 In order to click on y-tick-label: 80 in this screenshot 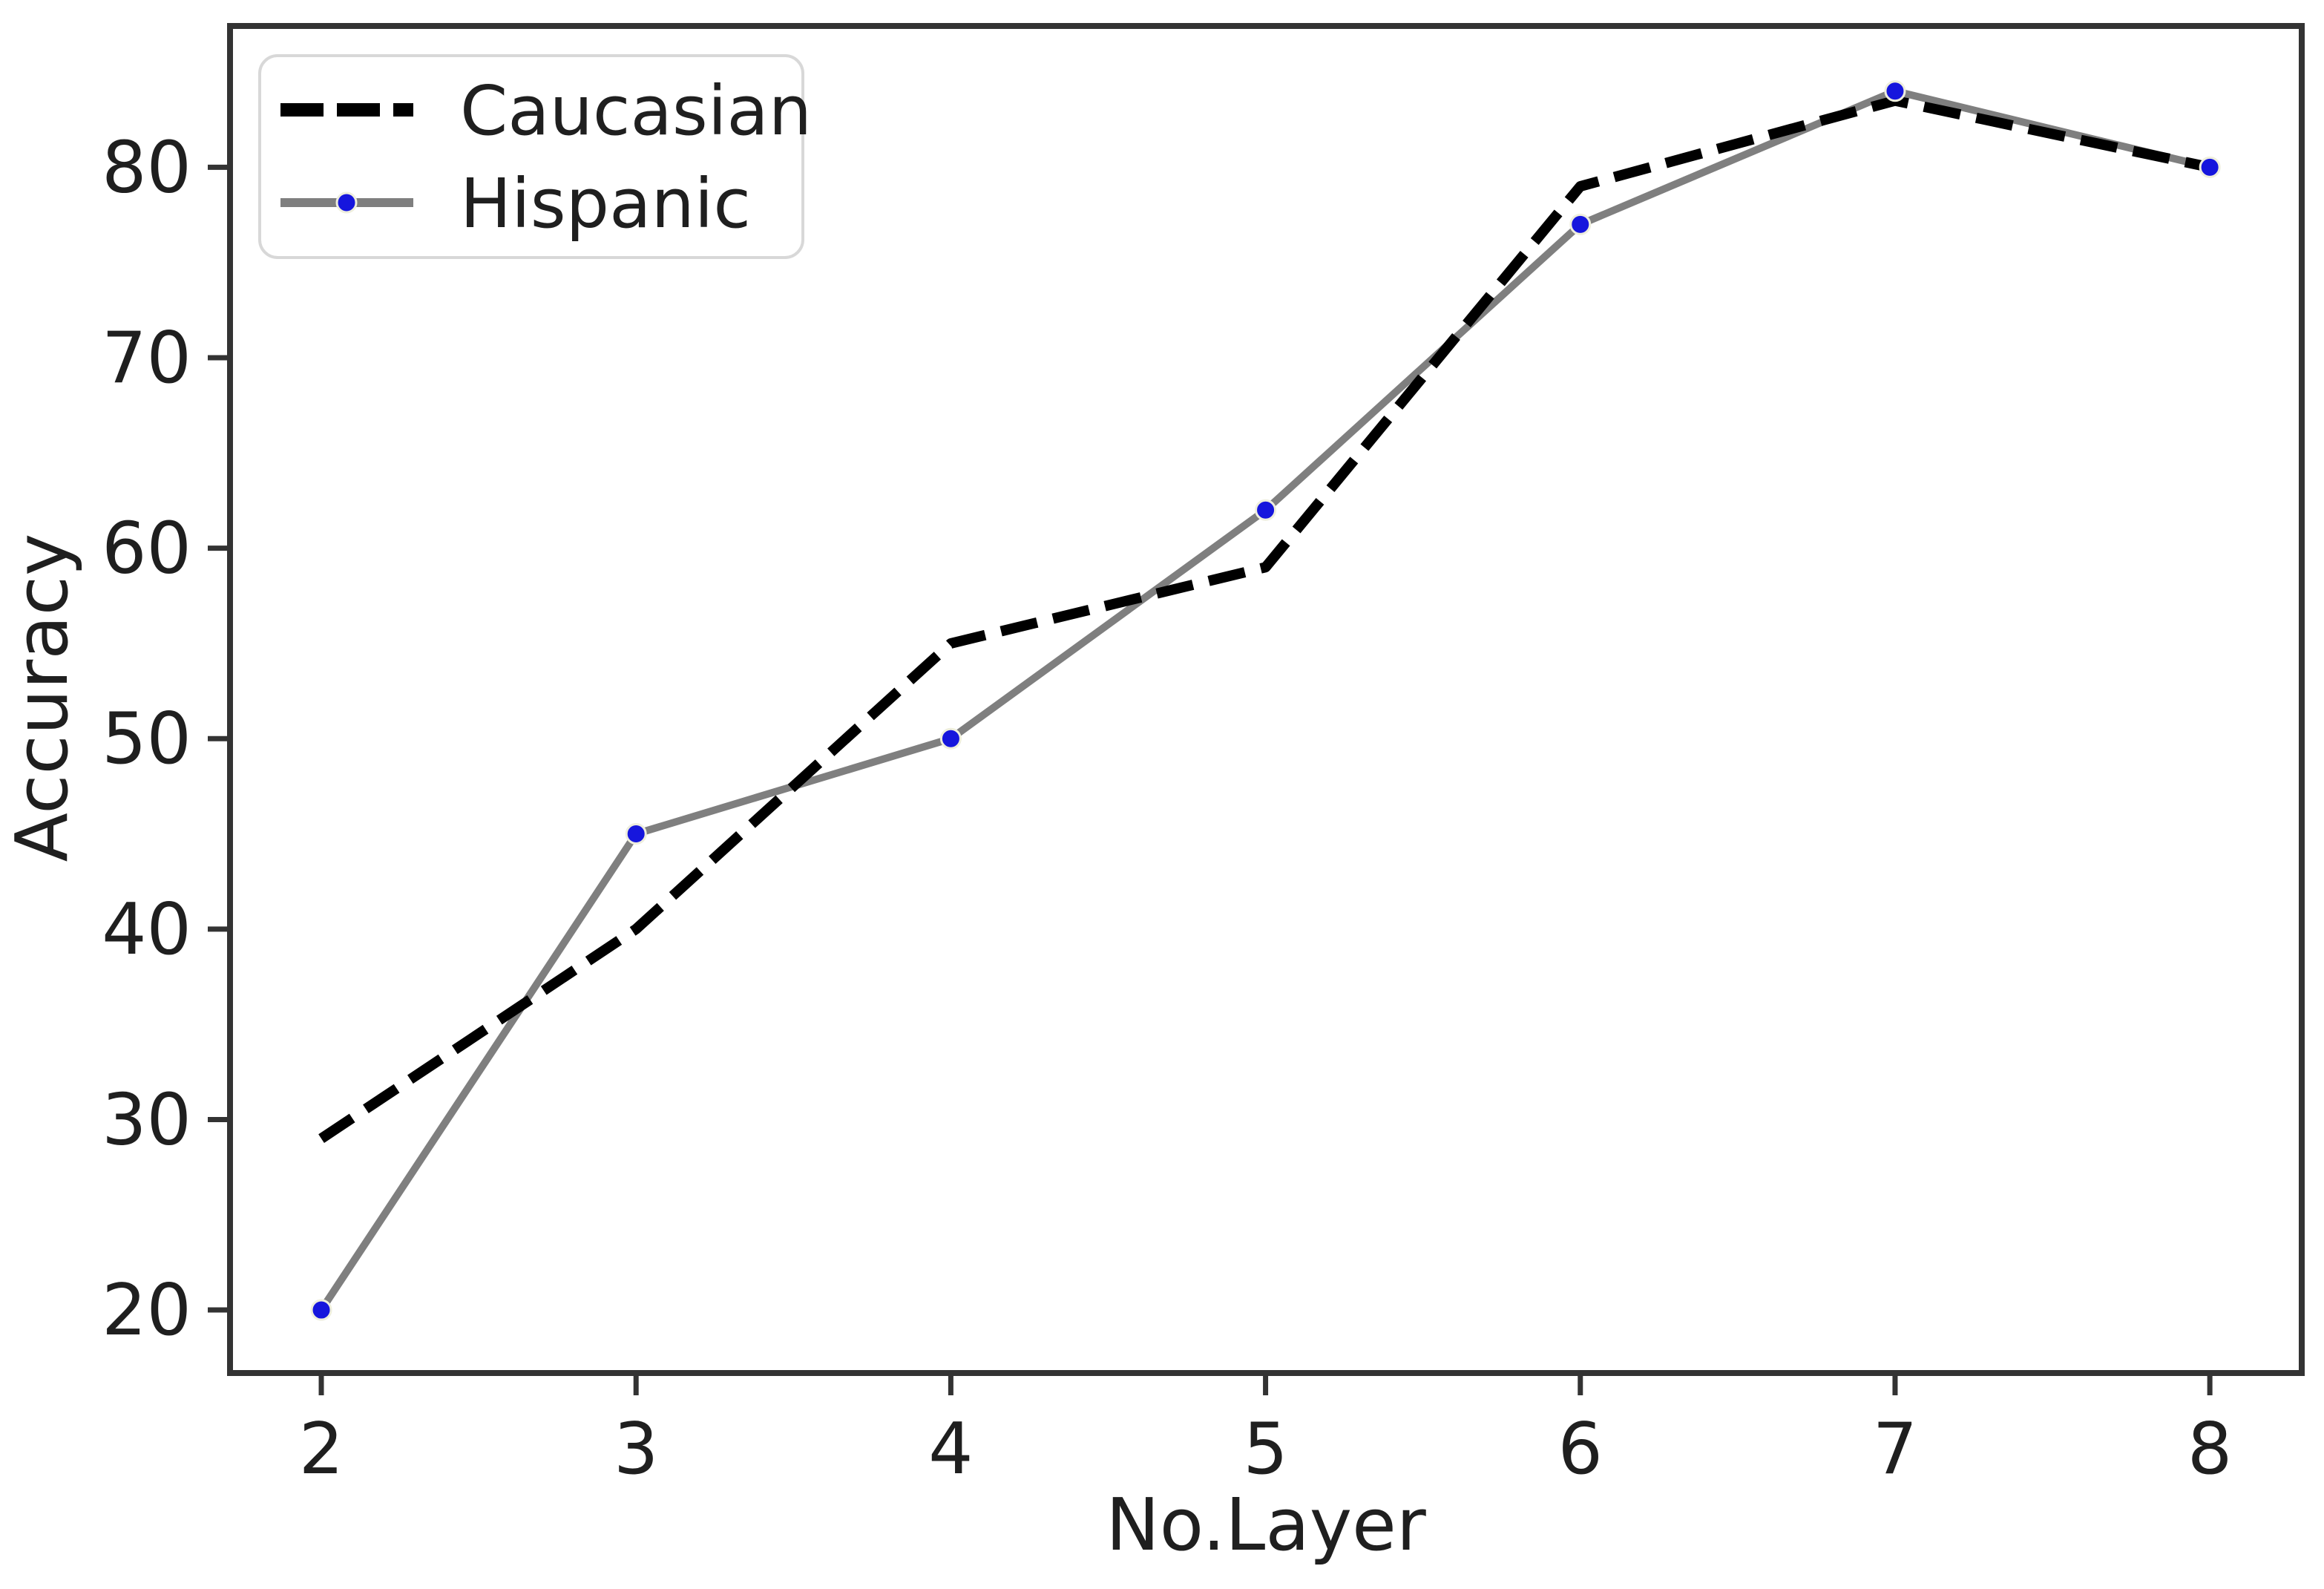, I will do `click(147, 168)`.